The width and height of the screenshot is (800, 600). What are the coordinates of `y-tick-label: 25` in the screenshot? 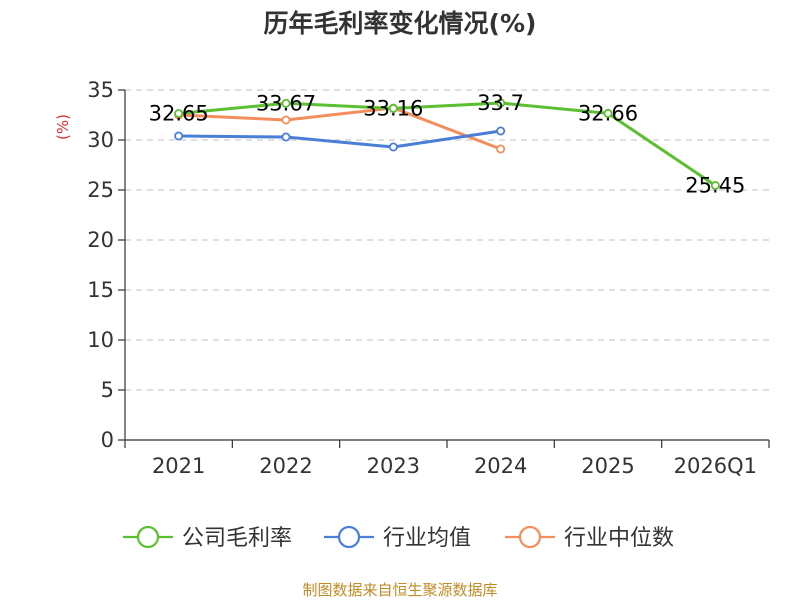 It's located at (100, 190).